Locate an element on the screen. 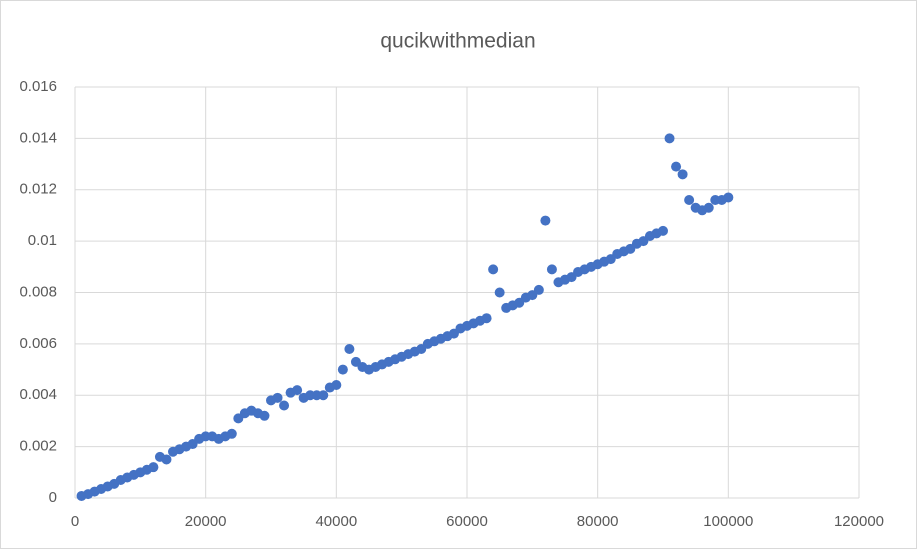 Image resolution: width=917 pixels, height=549 pixels. y-tick-label: 0.004 is located at coordinates (38, 394).